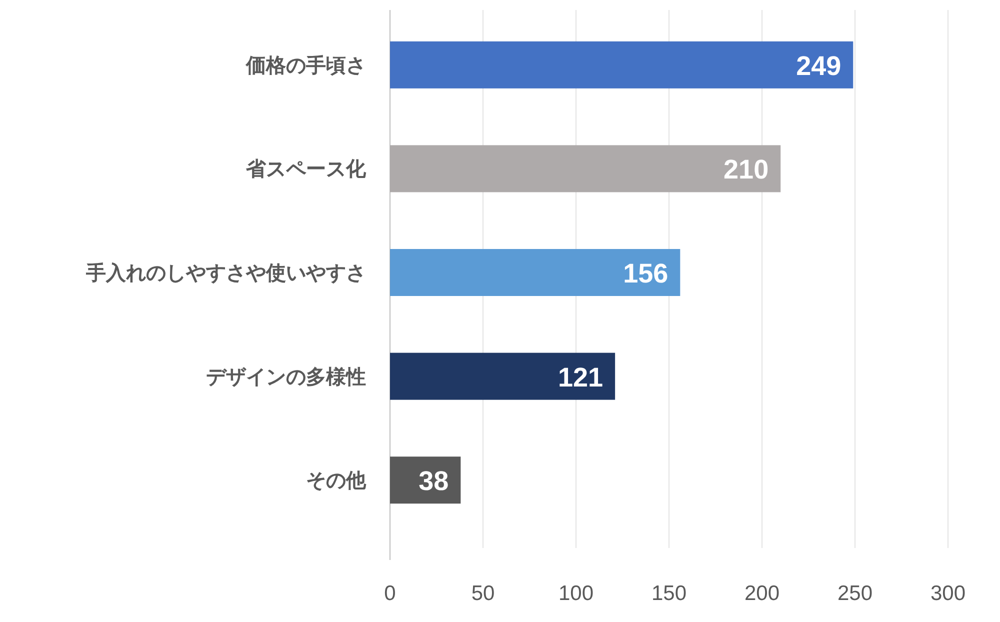 The width and height of the screenshot is (1000, 622). I want to click on y-tick-label: その他, so click(336, 481).